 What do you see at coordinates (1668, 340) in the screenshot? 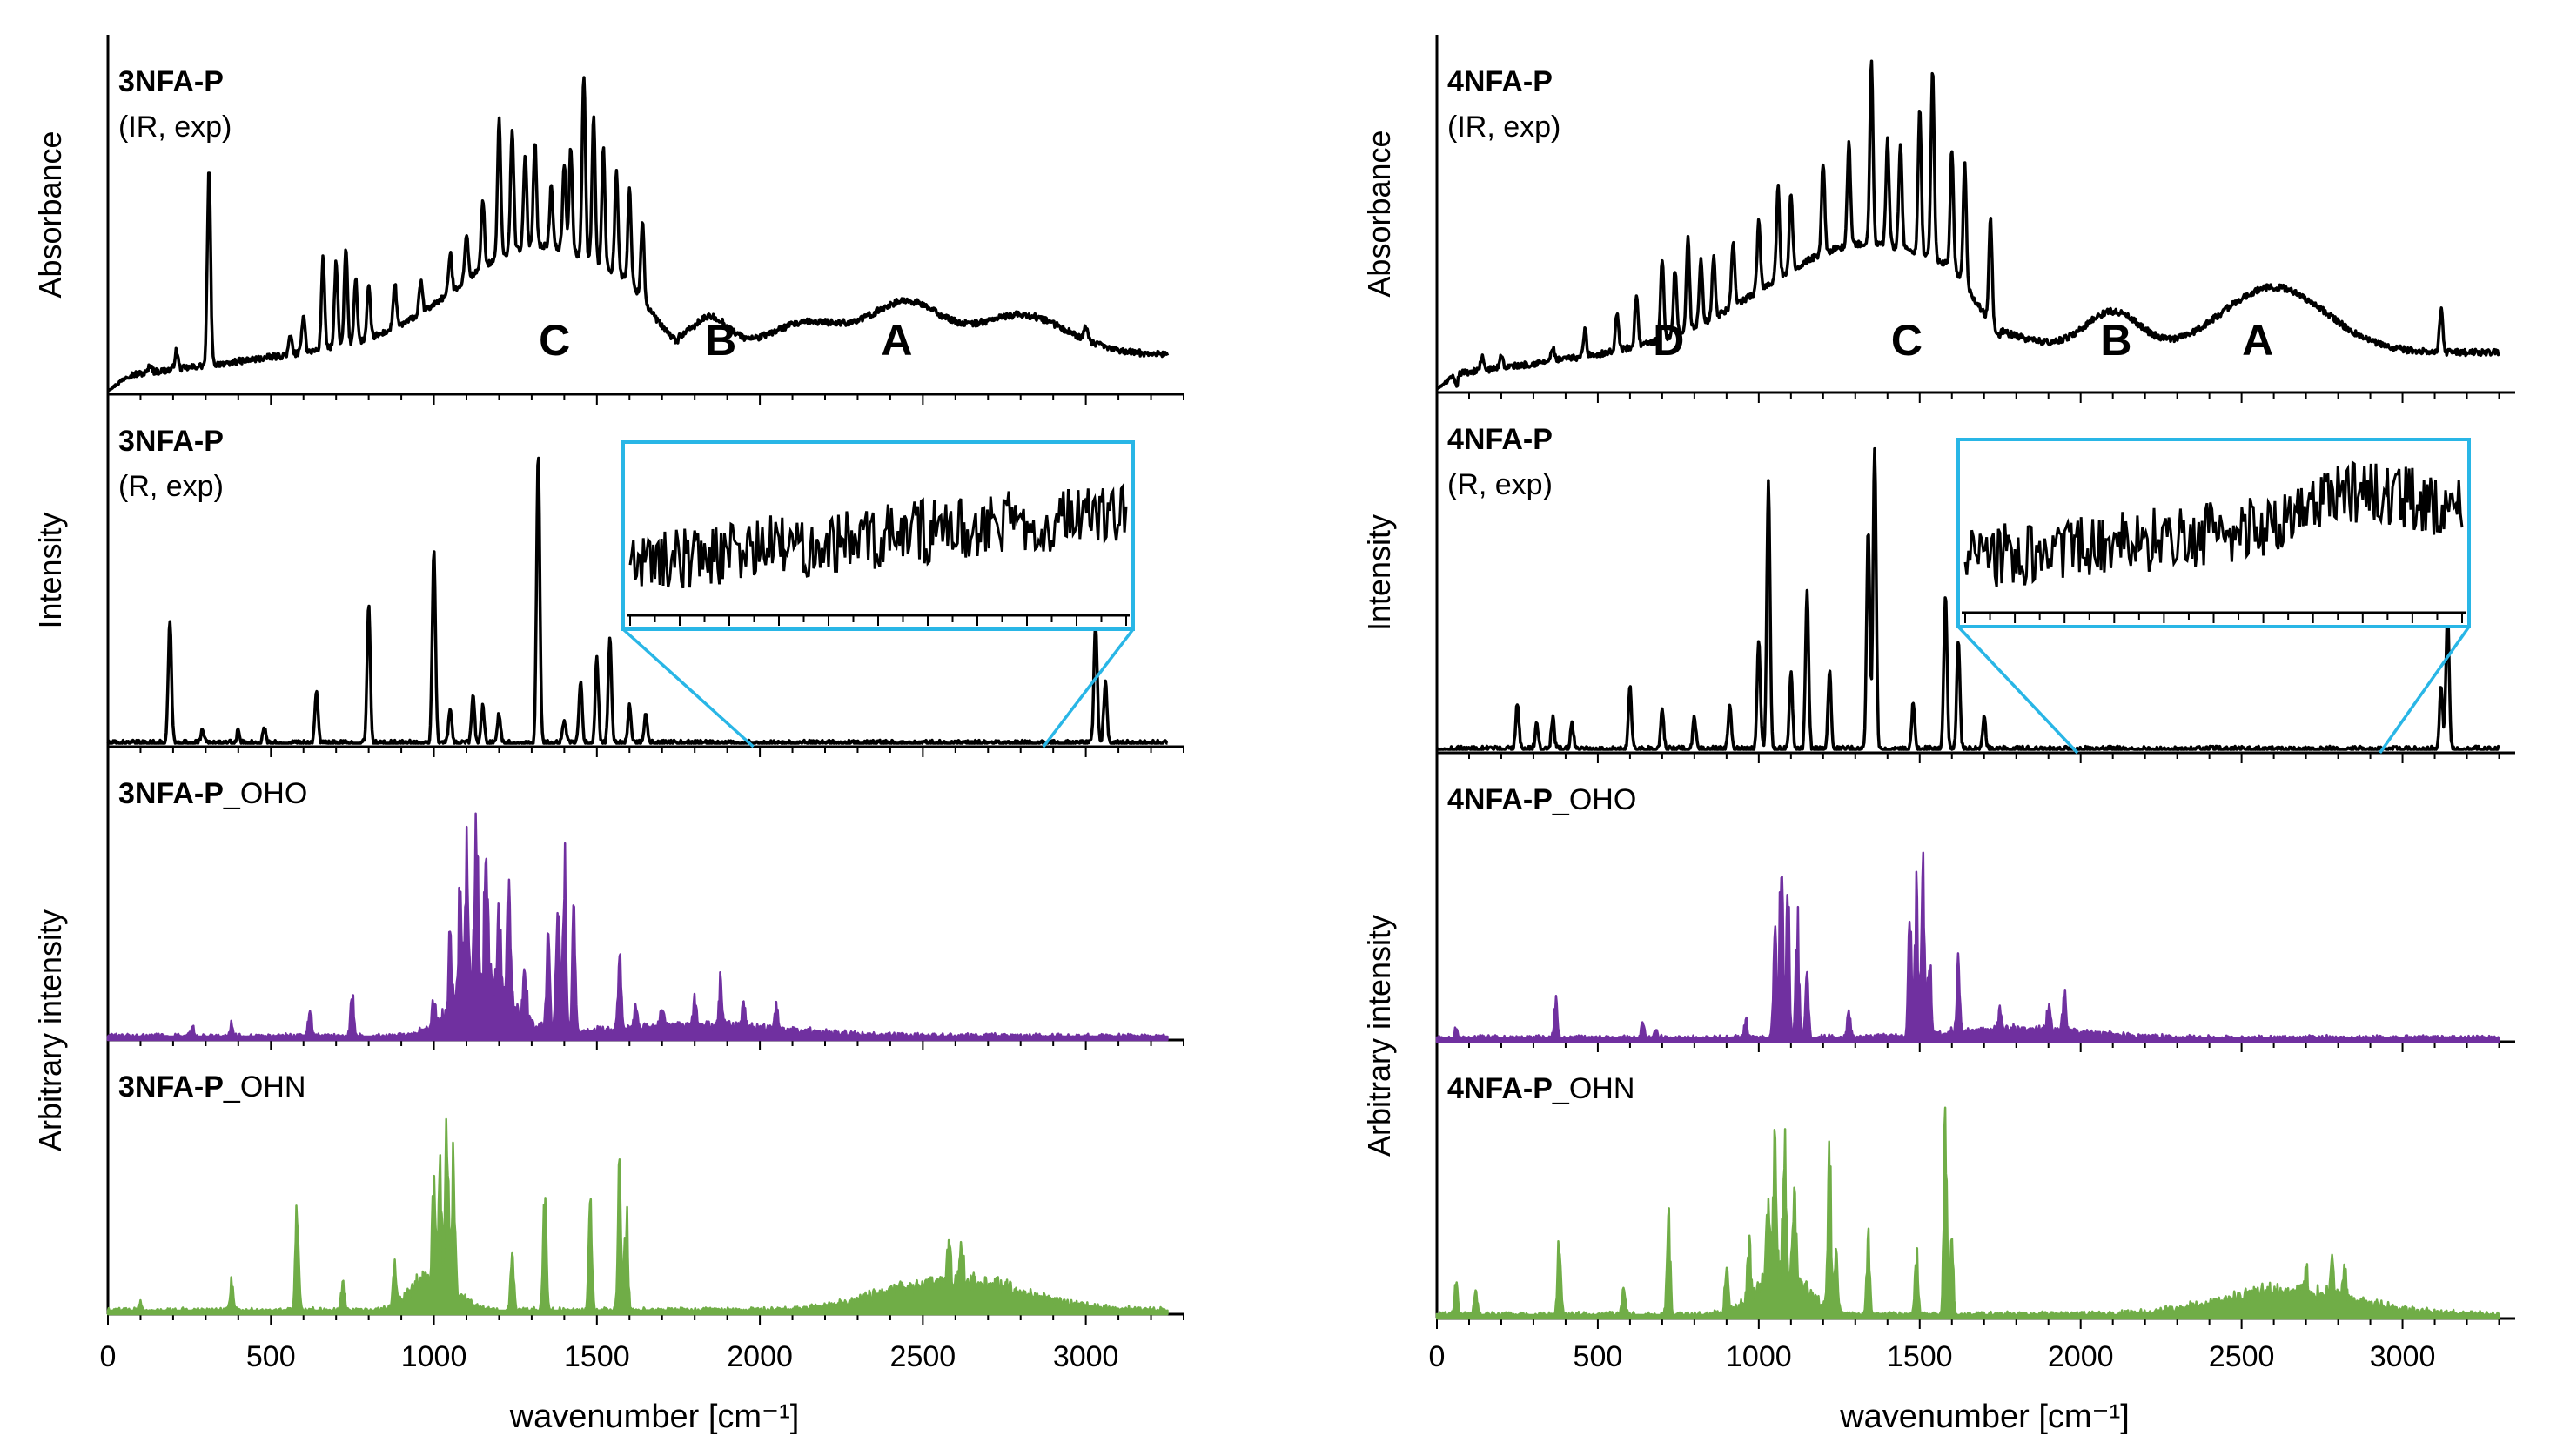
I see `region-label-d: D` at bounding box center [1668, 340].